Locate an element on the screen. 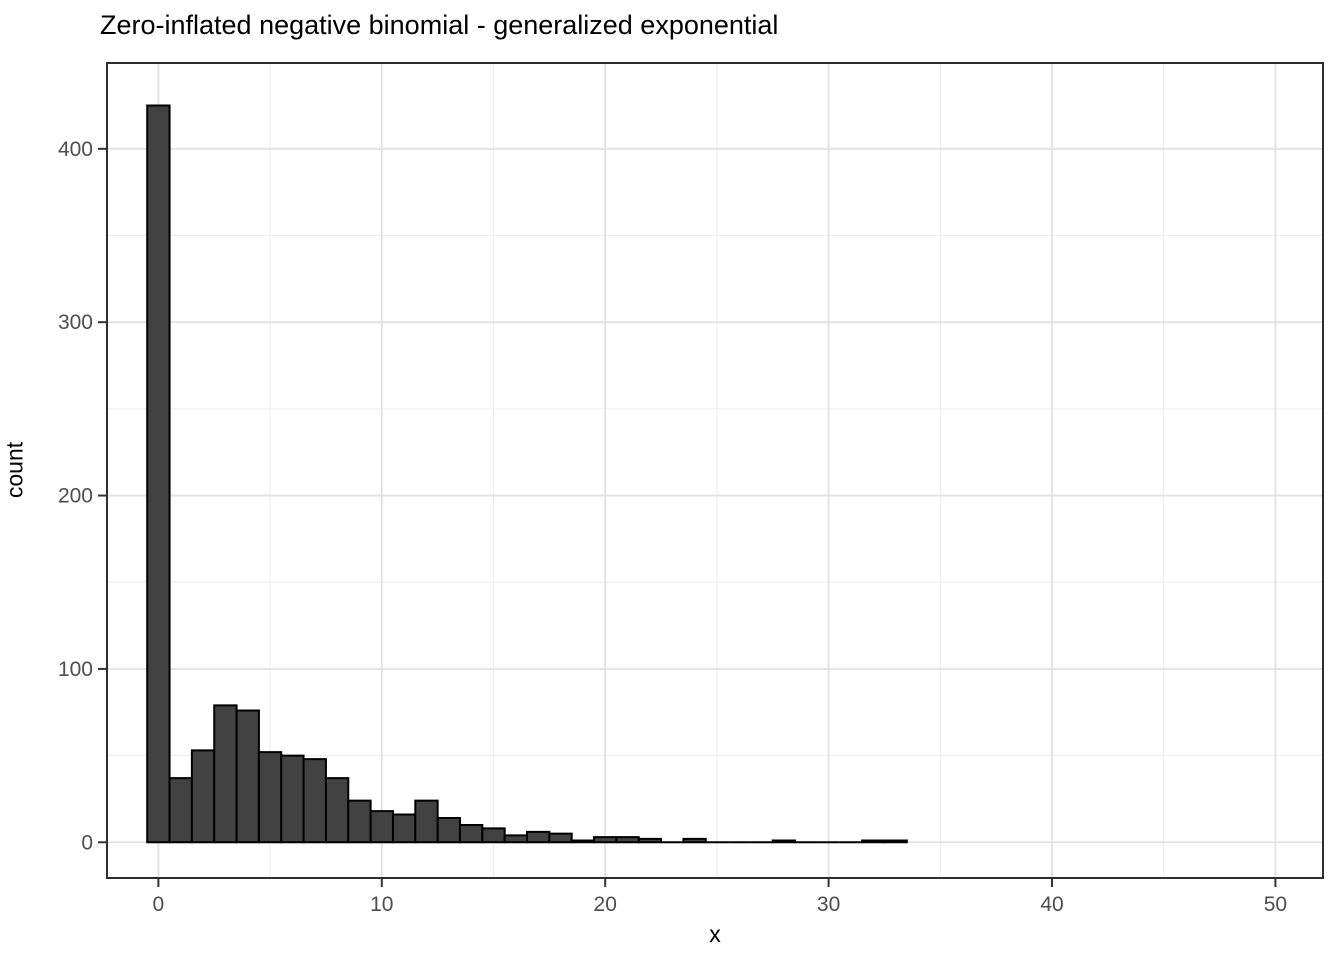  y-tick-label: 100 is located at coordinates (75, 669).